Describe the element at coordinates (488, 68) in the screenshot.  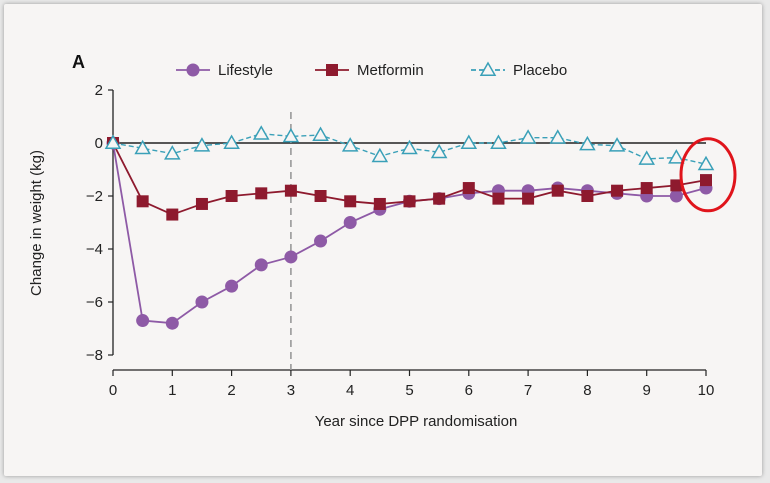
I see `placebo-legend-marker` at that location.